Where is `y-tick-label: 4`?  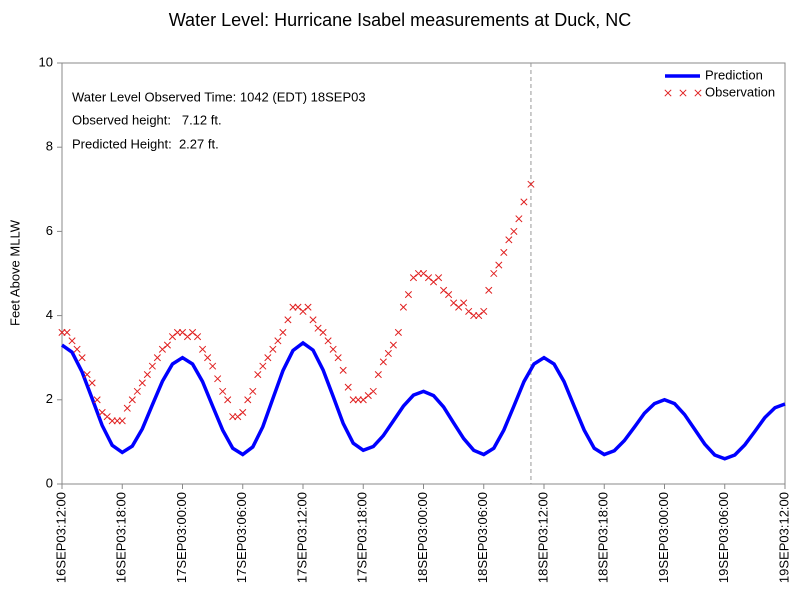 y-tick-label: 4 is located at coordinates (49, 314).